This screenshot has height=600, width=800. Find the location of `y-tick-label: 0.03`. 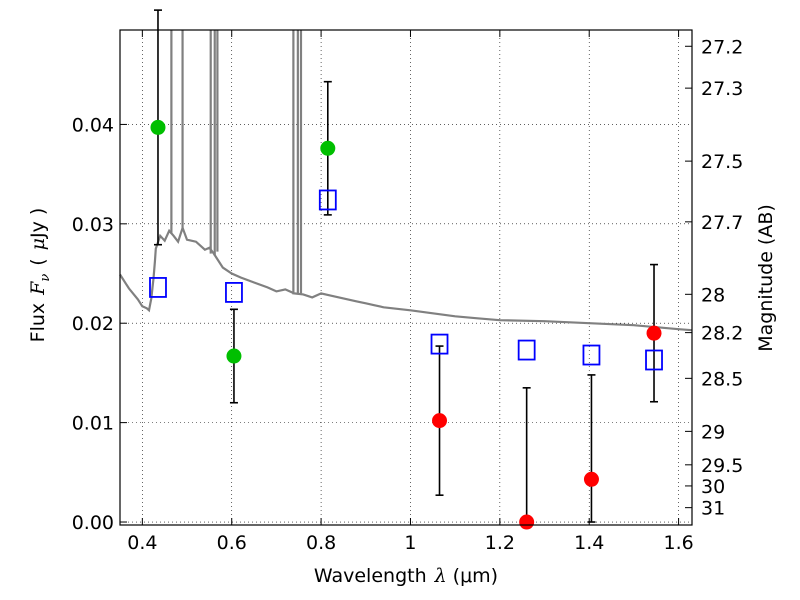

y-tick-label: 0.03 is located at coordinates (93, 225).